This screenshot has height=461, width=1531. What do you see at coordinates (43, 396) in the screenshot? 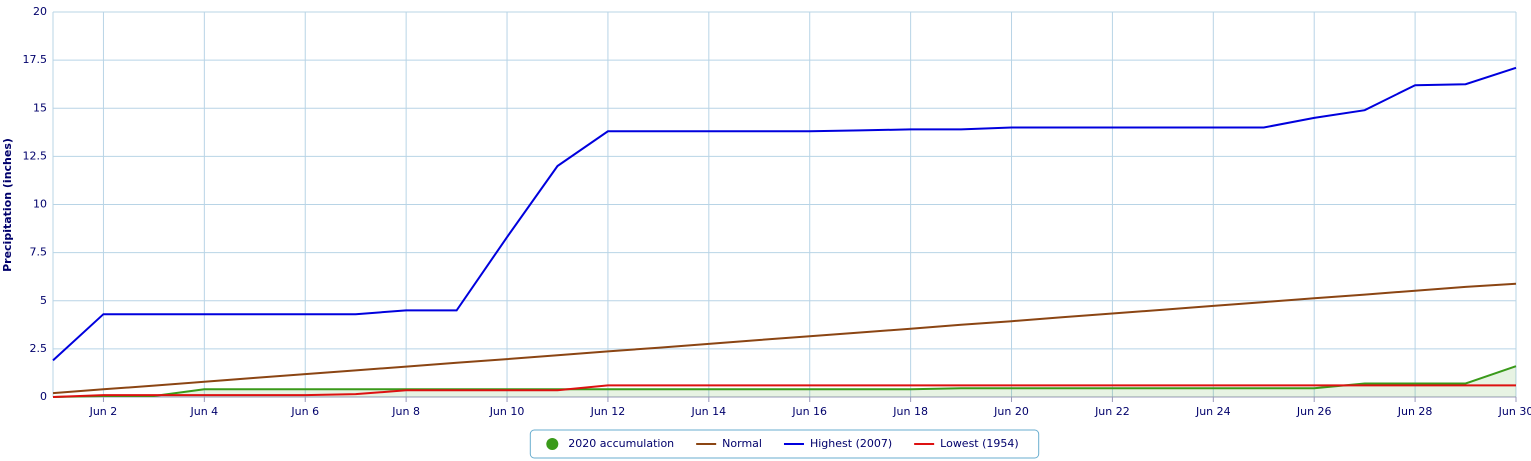
I see `y-tick-label: 0` at bounding box center [43, 396].